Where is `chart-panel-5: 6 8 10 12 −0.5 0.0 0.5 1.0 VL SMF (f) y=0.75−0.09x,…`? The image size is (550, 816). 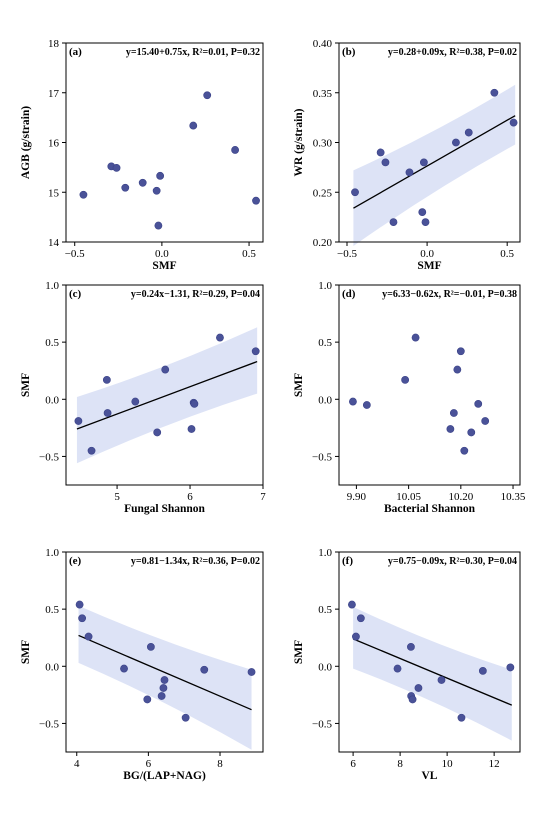 chart-panel-5: 6 8 10 12 −0.5 0.0 0.5 1.0 VL SMF (f) y=0.75−0.09x,… is located at coordinates (407, 664).